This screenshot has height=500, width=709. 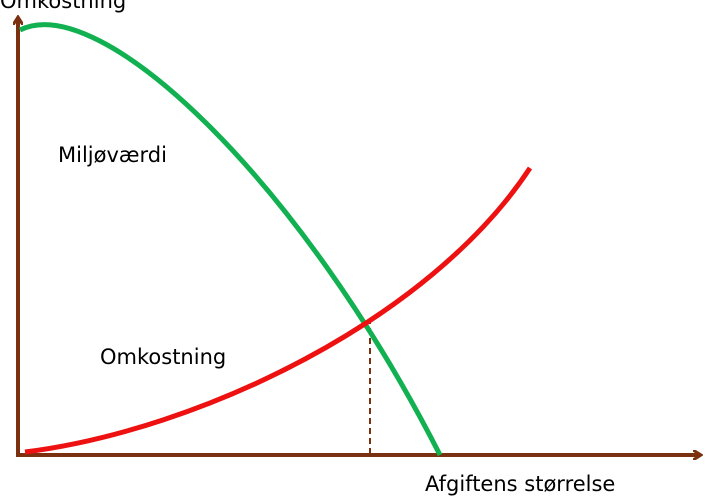 What do you see at coordinates (63, 6) in the screenshot?
I see `y-axis-label: Omkostning` at bounding box center [63, 6].